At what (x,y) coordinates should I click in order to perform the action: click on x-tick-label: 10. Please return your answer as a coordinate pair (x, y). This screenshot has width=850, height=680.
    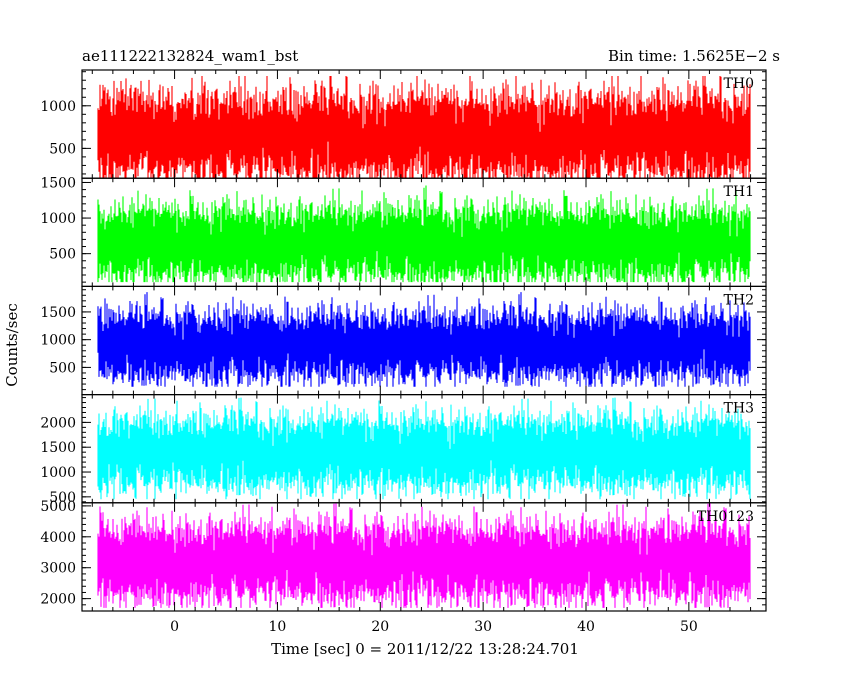
    Looking at the image, I should click on (278, 627).